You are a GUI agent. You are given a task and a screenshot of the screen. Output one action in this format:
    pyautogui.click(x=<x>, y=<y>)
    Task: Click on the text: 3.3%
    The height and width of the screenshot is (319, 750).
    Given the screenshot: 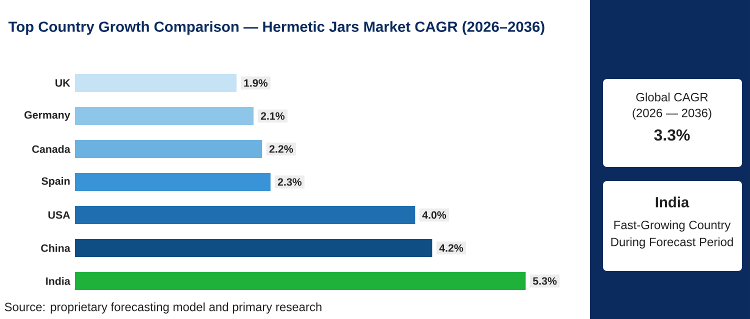 What is the action you would take?
    pyautogui.click(x=672, y=135)
    